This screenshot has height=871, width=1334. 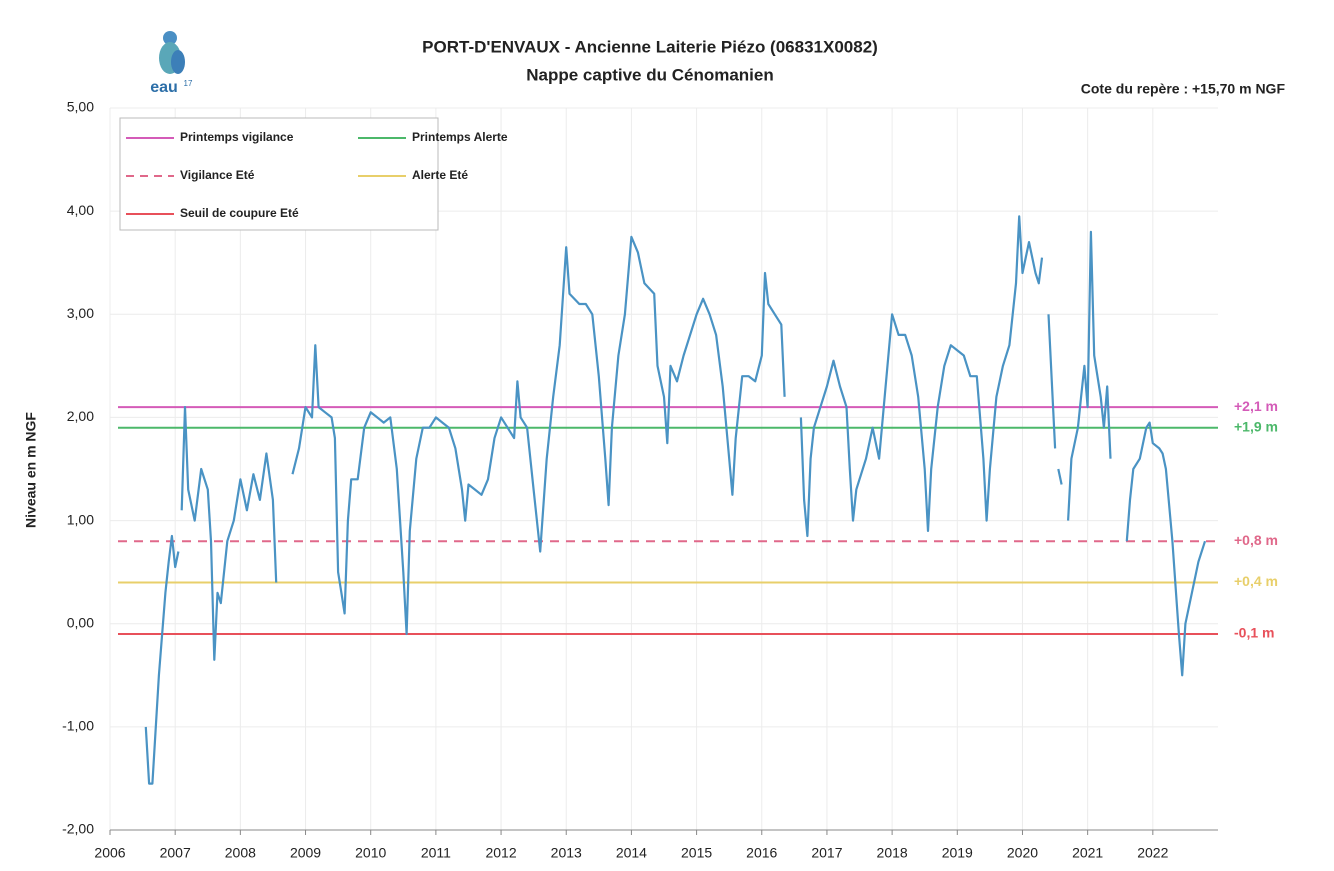 I want to click on y-tick-label: -2,00, so click(x=78, y=829).